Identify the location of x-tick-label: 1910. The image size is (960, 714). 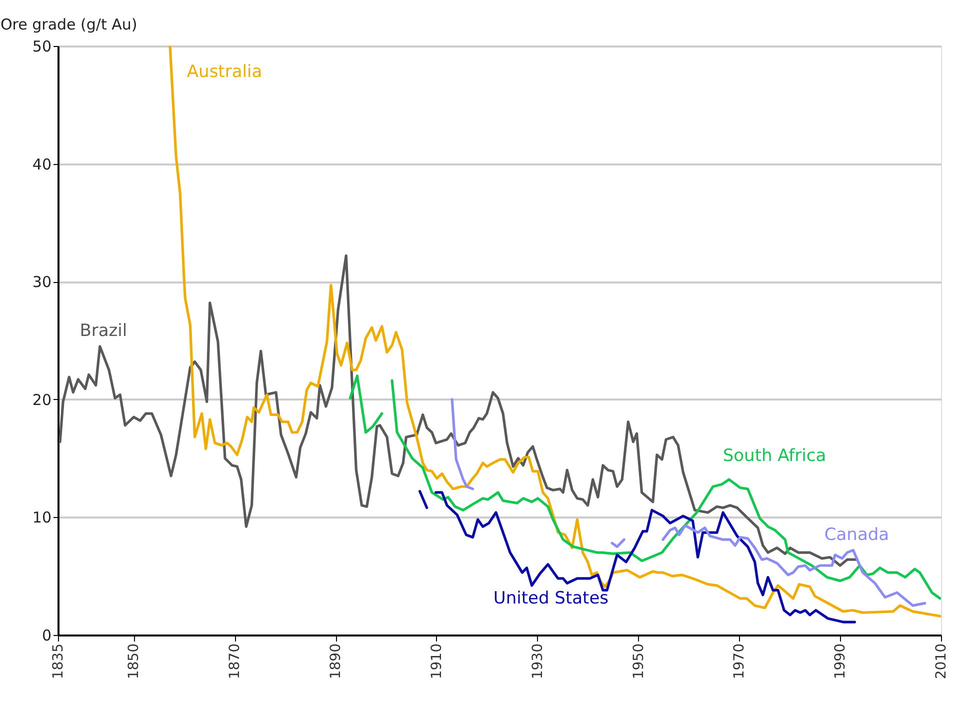
(436, 662).